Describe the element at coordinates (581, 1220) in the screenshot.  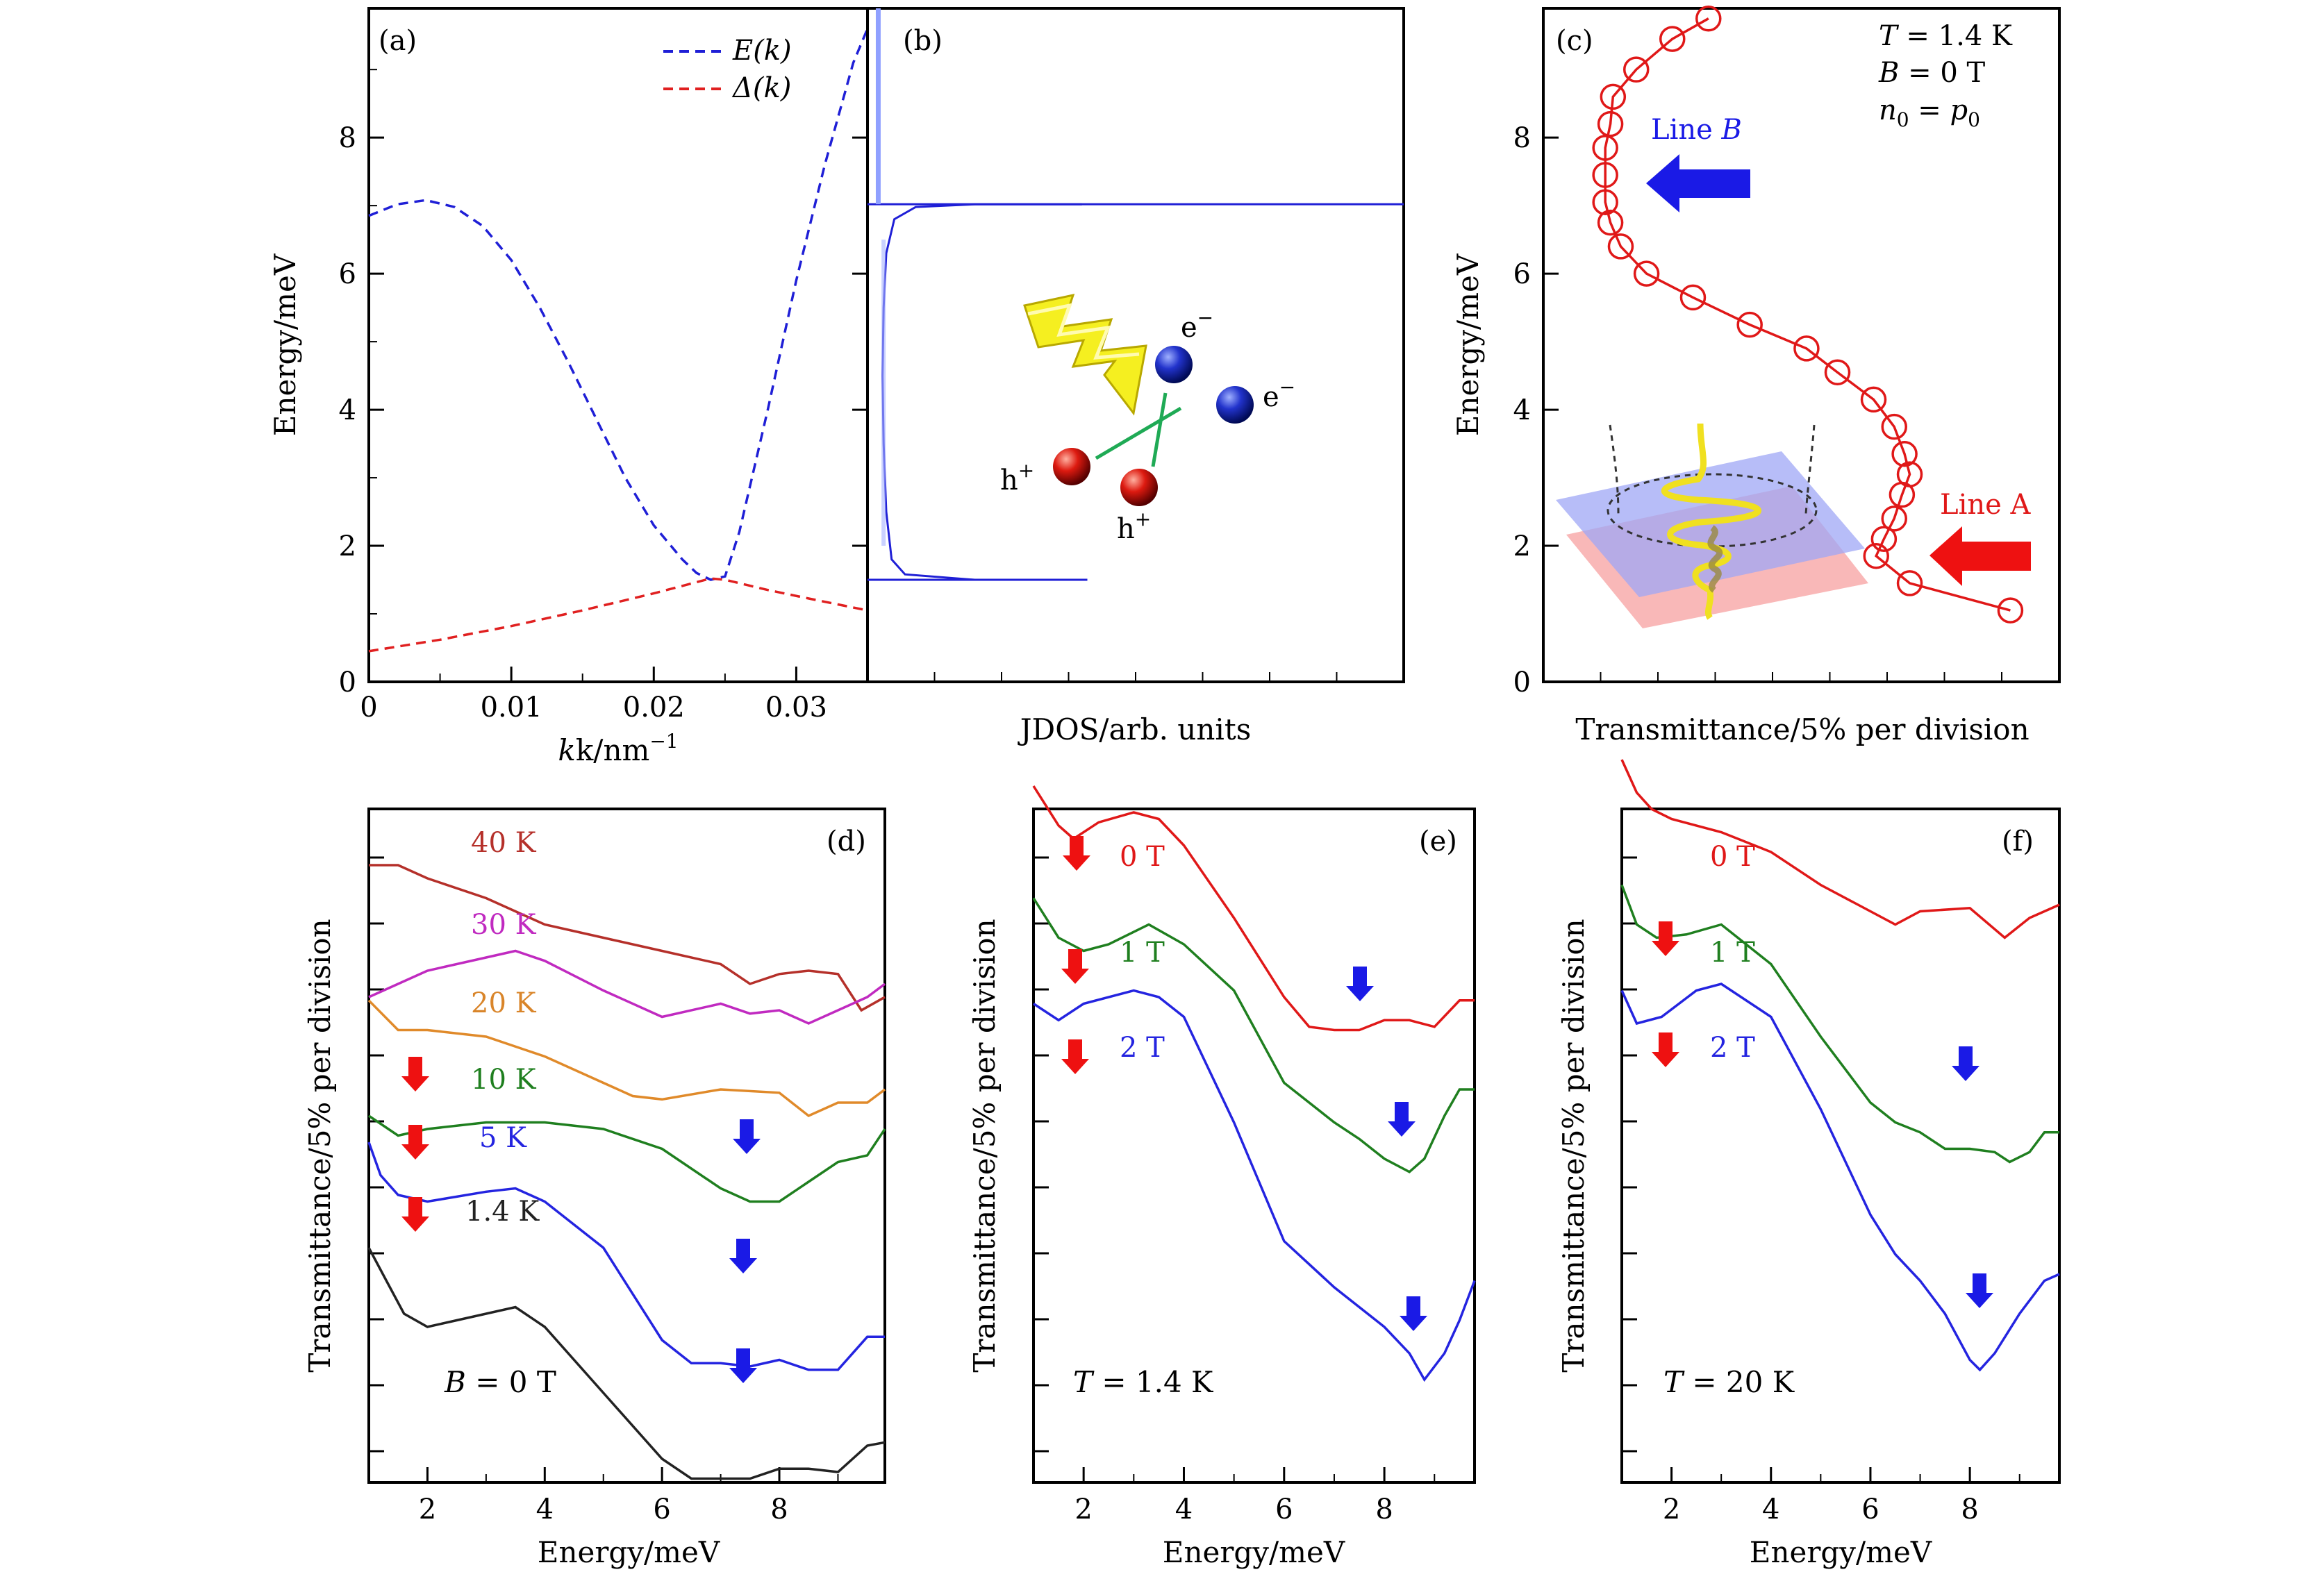
I see `panel-d-markers` at that location.